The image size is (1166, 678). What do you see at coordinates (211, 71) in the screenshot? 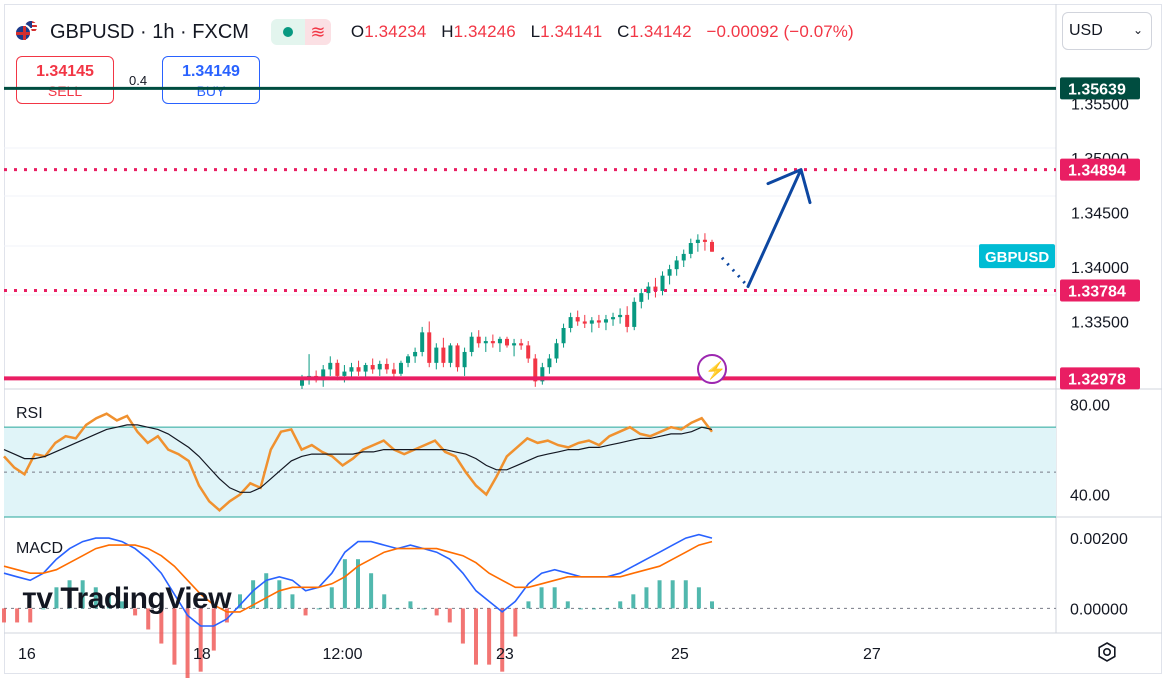
I see `buy-price: 1.34149` at bounding box center [211, 71].